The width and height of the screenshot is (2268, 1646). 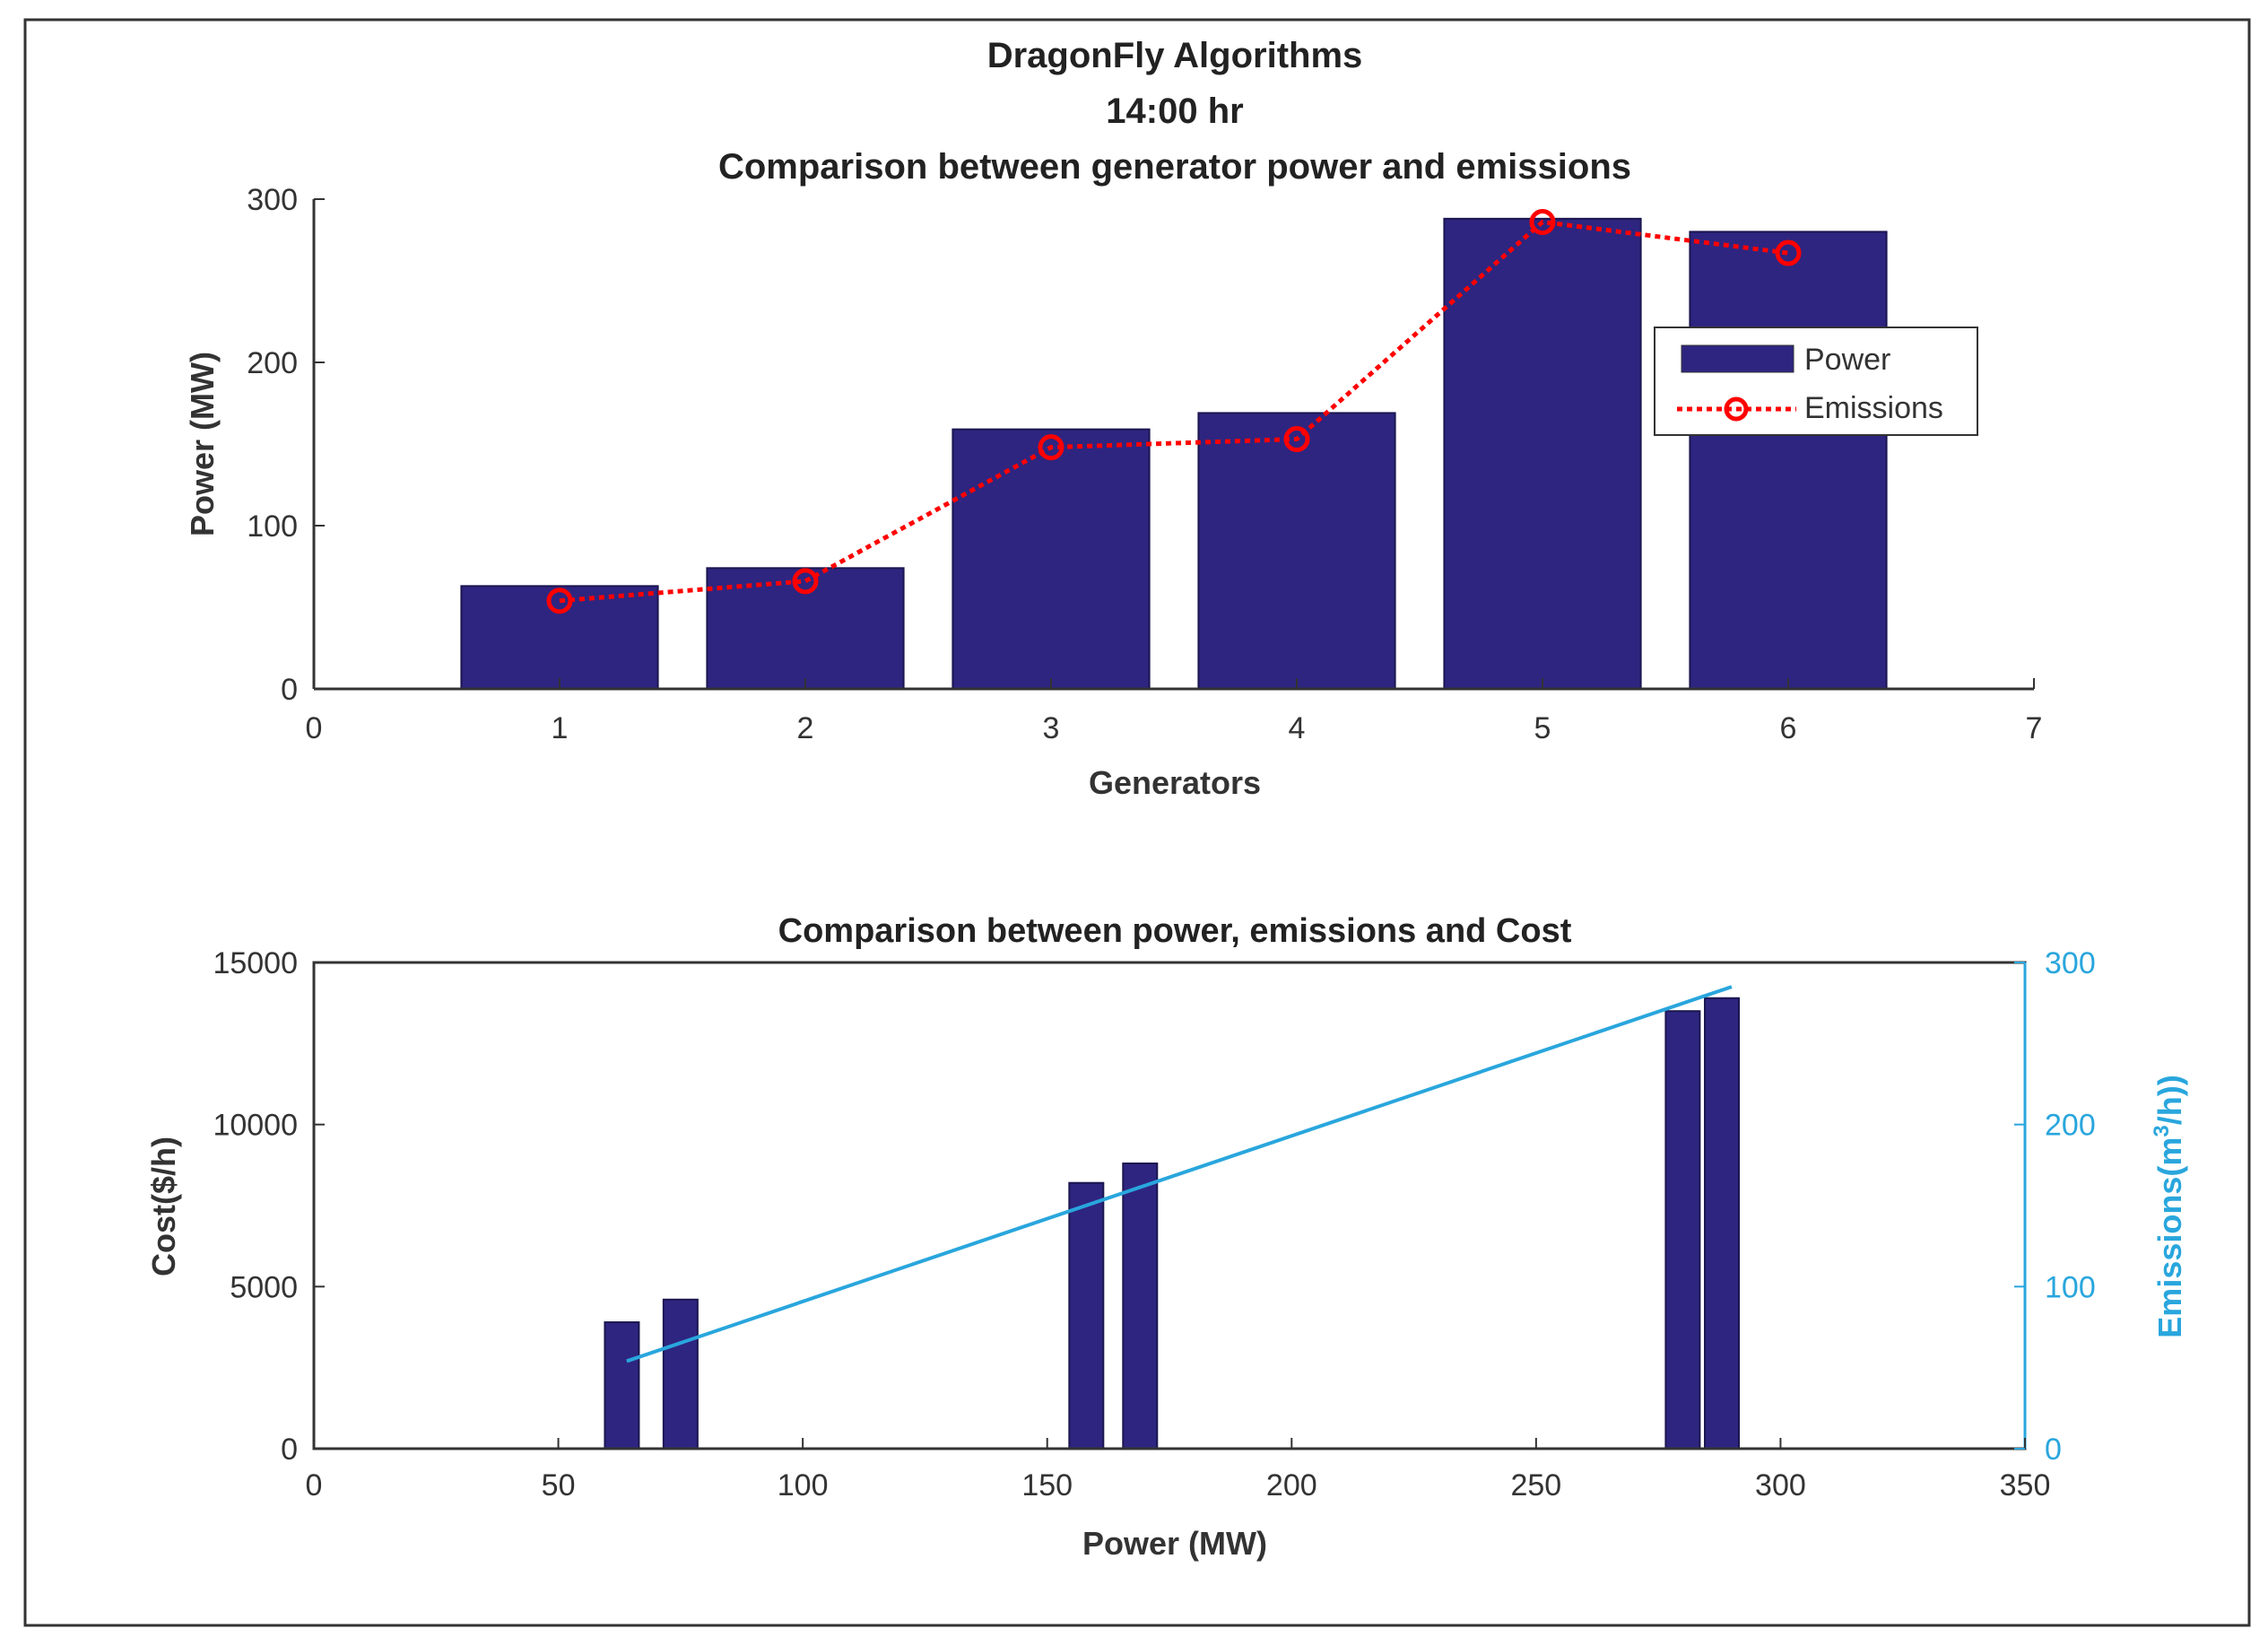 What do you see at coordinates (559, 1485) in the screenshot?
I see `x-tick-label: 50` at bounding box center [559, 1485].